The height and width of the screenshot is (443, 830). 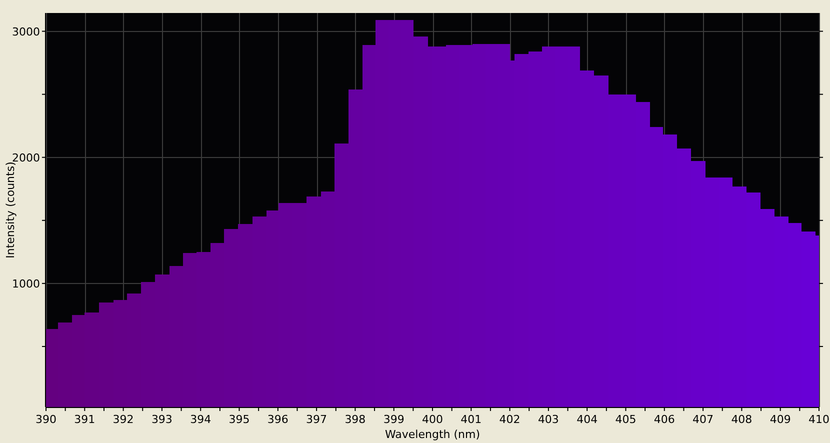 What do you see at coordinates (819, 419) in the screenshot?
I see `x-tick-label: 410` at bounding box center [819, 419].